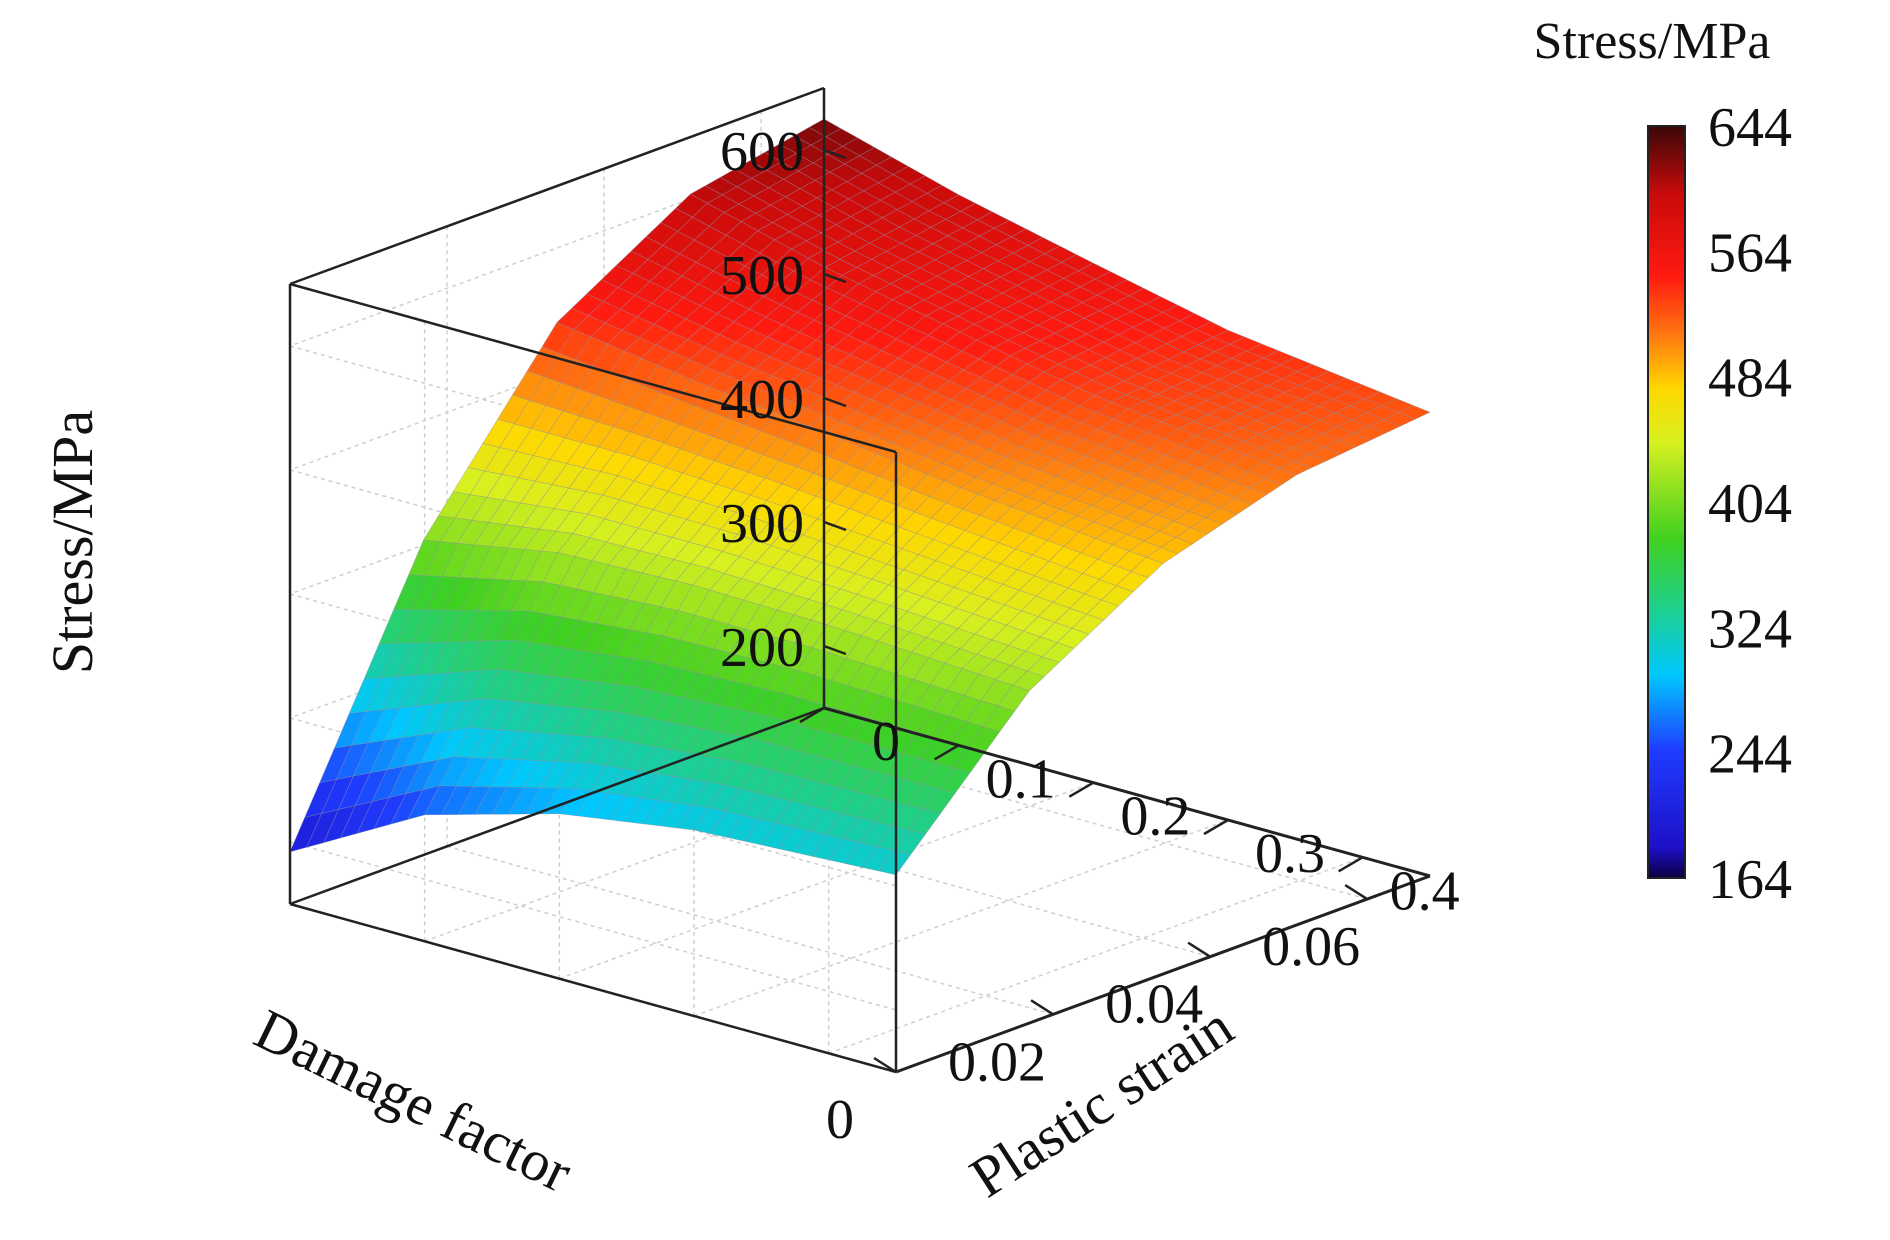 The image size is (1890, 1240). What do you see at coordinates (886, 742) in the screenshot?
I see `y-tick-label: 0` at bounding box center [886, 742].